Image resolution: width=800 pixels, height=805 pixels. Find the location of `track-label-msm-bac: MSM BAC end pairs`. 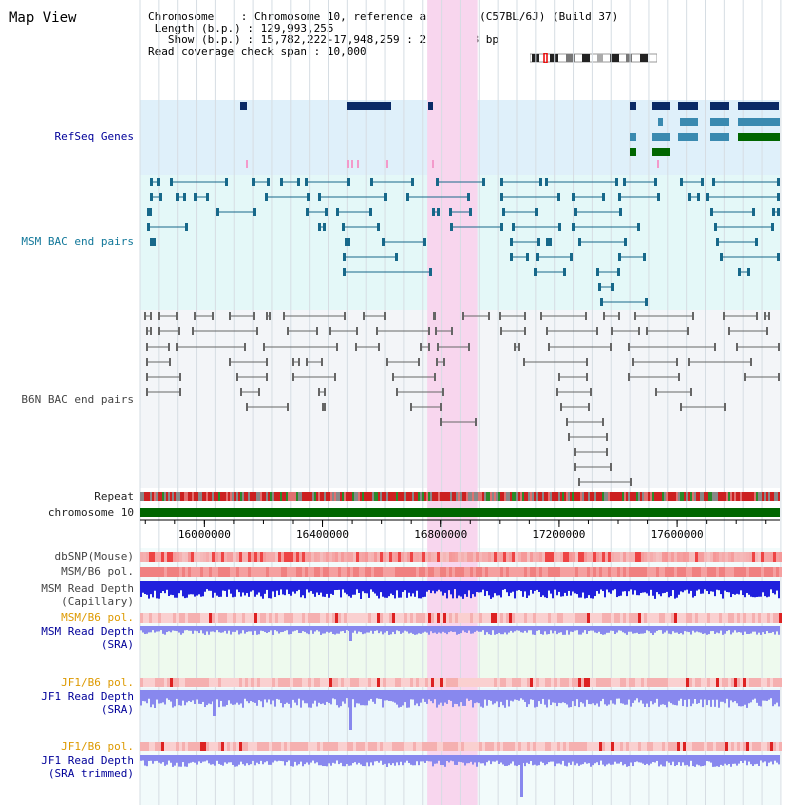

track-label-msm-bac: MSM BAC end pairs is located at coordinates (77, 241).